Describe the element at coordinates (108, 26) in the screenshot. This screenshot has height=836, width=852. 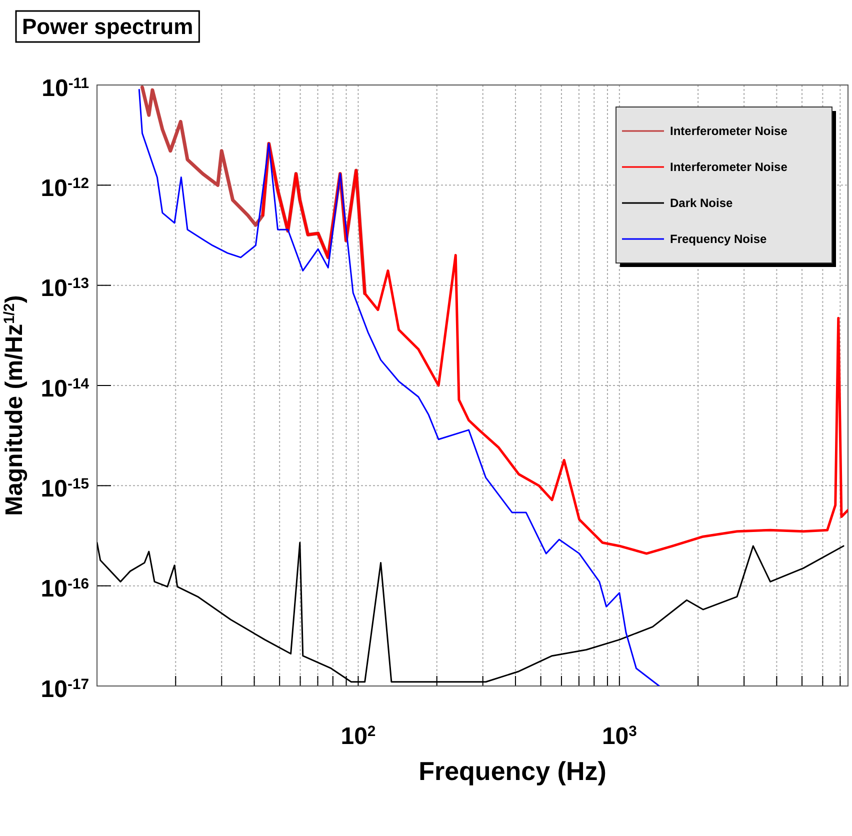
I see `chart-title: Power spectrum` at that location.